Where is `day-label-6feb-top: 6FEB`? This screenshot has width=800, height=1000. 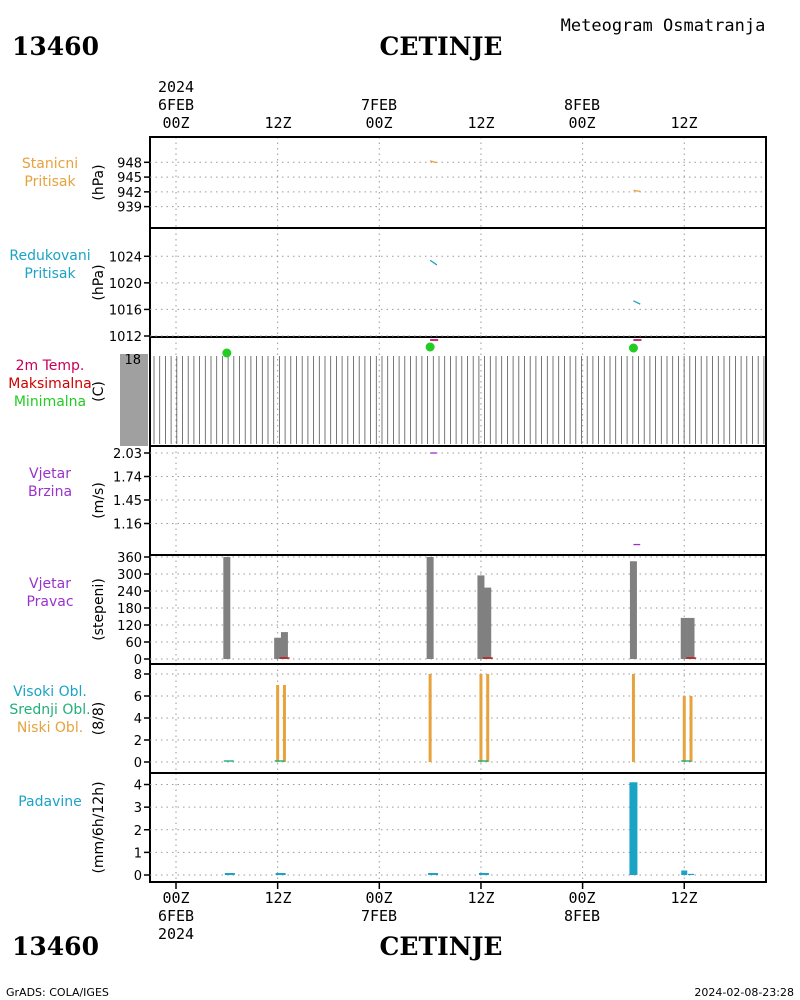 day-label-6feb-top: 6FEB is located at coordinates (176, 105).